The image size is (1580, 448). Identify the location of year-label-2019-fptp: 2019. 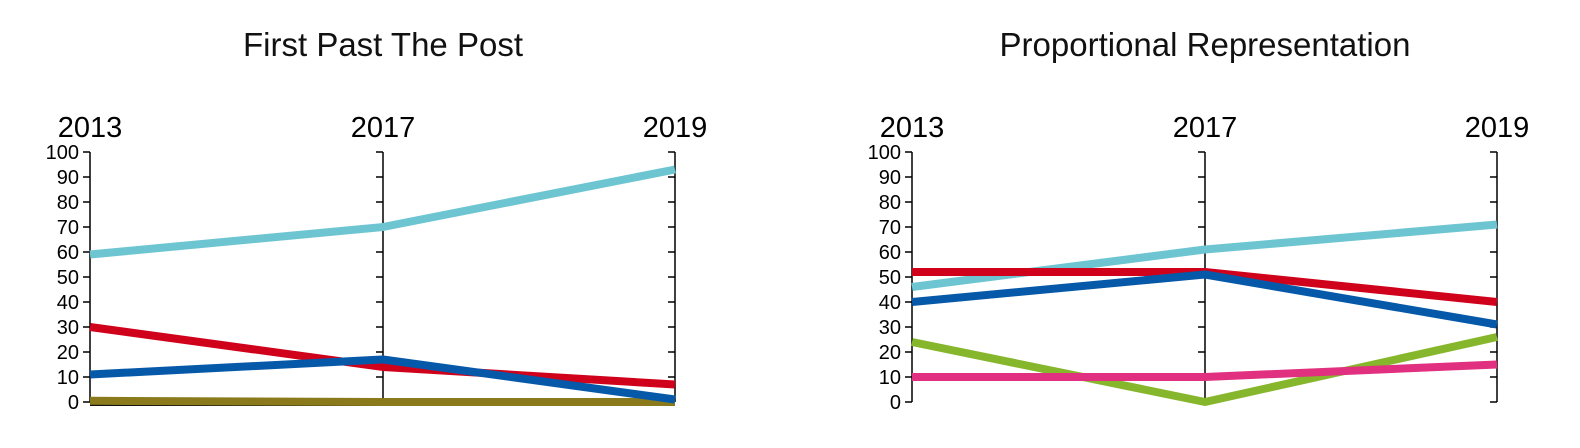
(675, 128).